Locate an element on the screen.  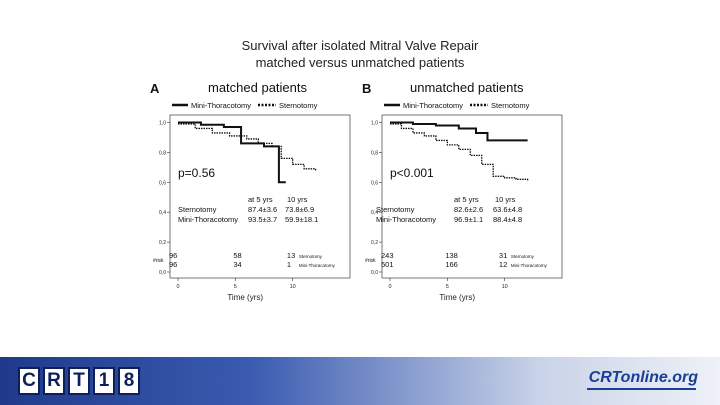
stats-value: 87.4±3.6 is located at coordinates (262, 209).